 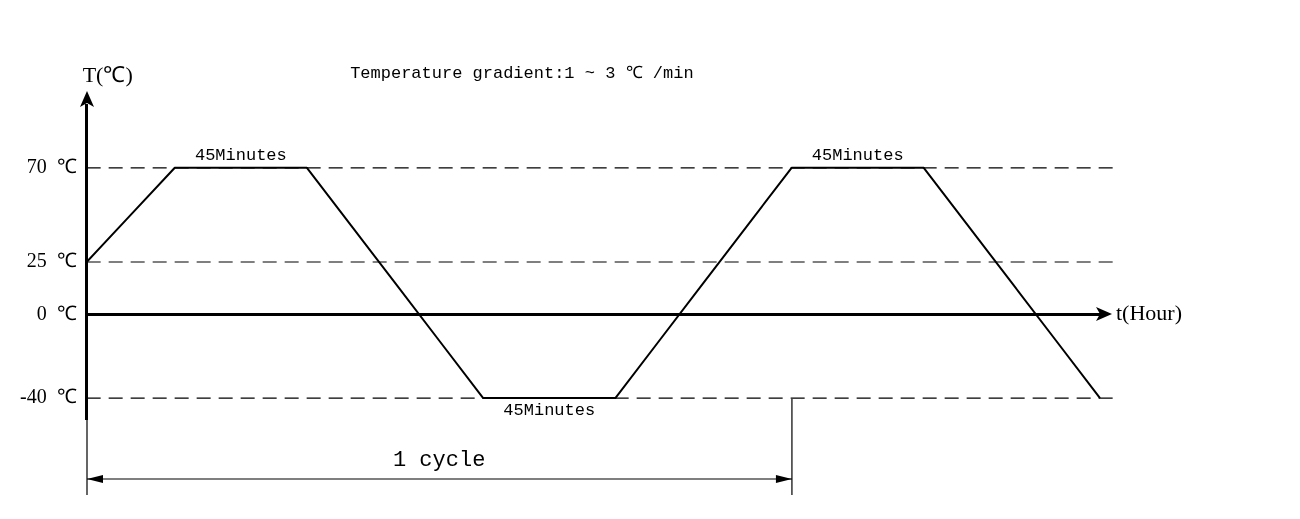 I want to click on y-tick-label: 0 ℃, so click(x=56, y=312).